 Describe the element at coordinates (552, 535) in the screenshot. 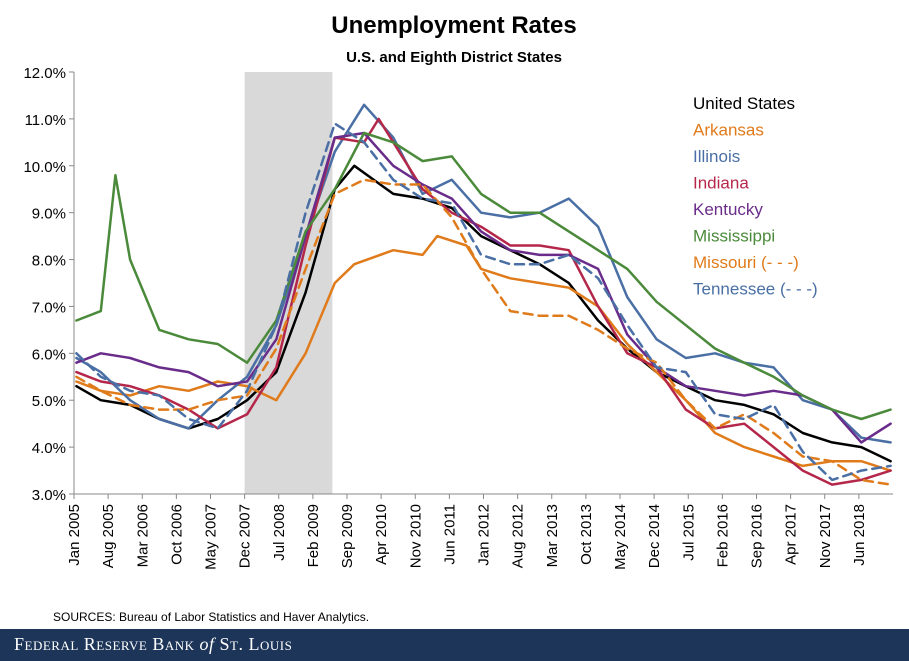

I see `x-tick-label: Mar 2013` at that location.